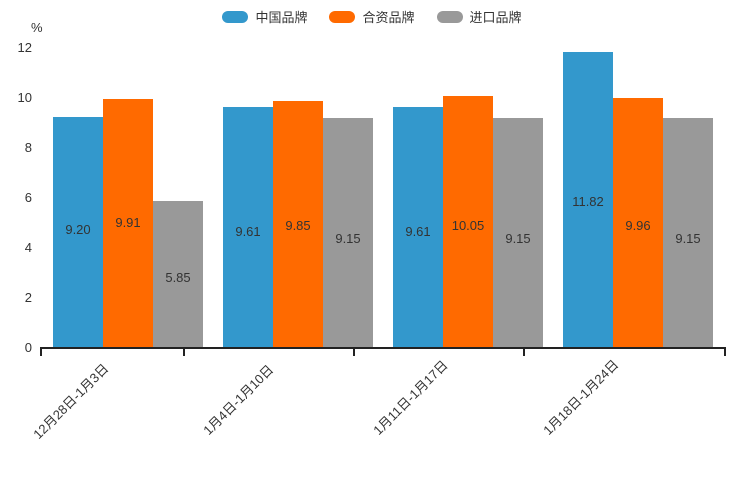 Image resolution: width=744 pixels, height=496 pixels. What do you see at coordinates (468, 225) in the screenshot?
I see `bar-value-label: 10.05` at bounding box center [468, 225].